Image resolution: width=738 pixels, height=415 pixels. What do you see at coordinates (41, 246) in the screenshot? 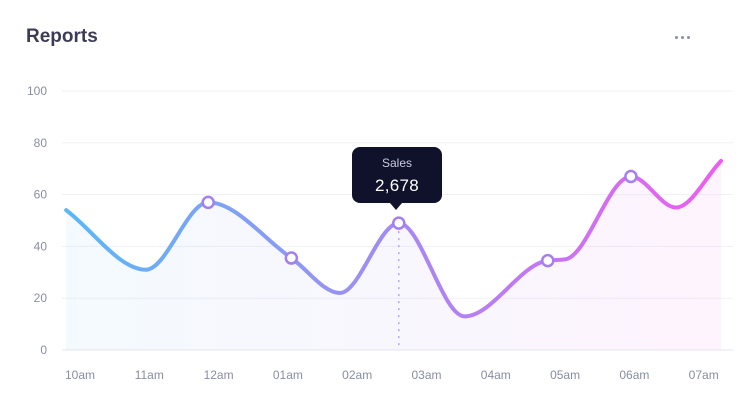
I see `y-tick-label: 40` at bounding box center [41, 246].